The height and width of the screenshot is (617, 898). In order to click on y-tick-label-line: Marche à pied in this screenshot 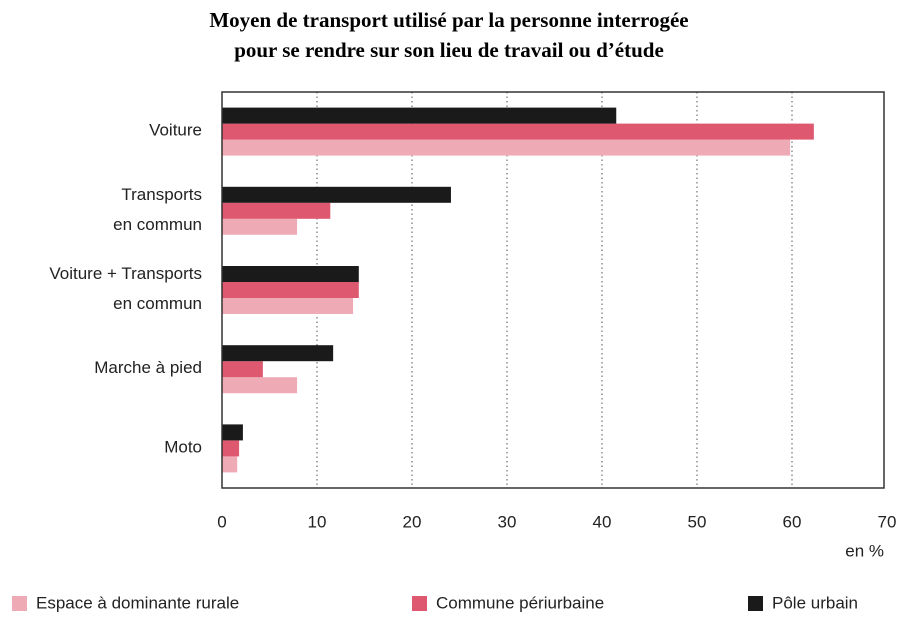, I will do `click(148, 368)`.